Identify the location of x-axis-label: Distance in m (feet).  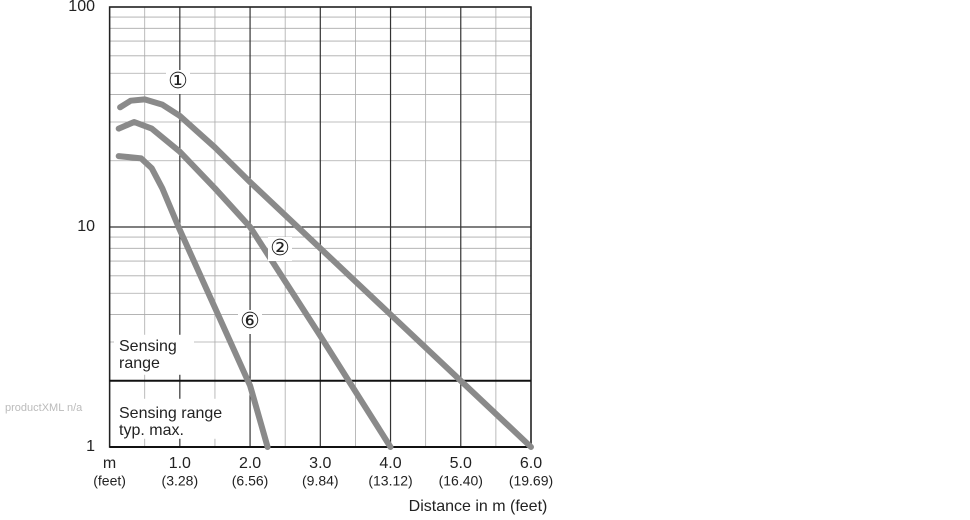
(478, 506).